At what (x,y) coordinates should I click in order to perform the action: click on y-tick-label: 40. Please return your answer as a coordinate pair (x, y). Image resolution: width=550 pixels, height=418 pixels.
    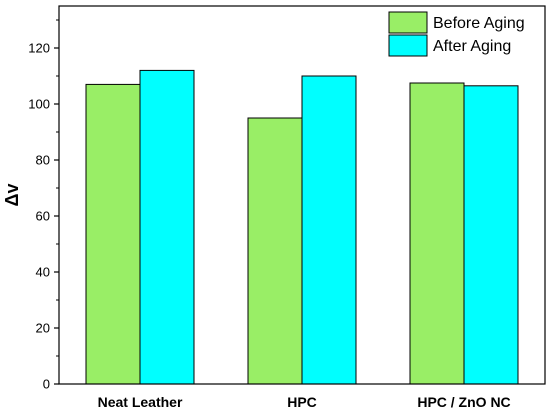
    Looking at the image, I should click on (43, 272).